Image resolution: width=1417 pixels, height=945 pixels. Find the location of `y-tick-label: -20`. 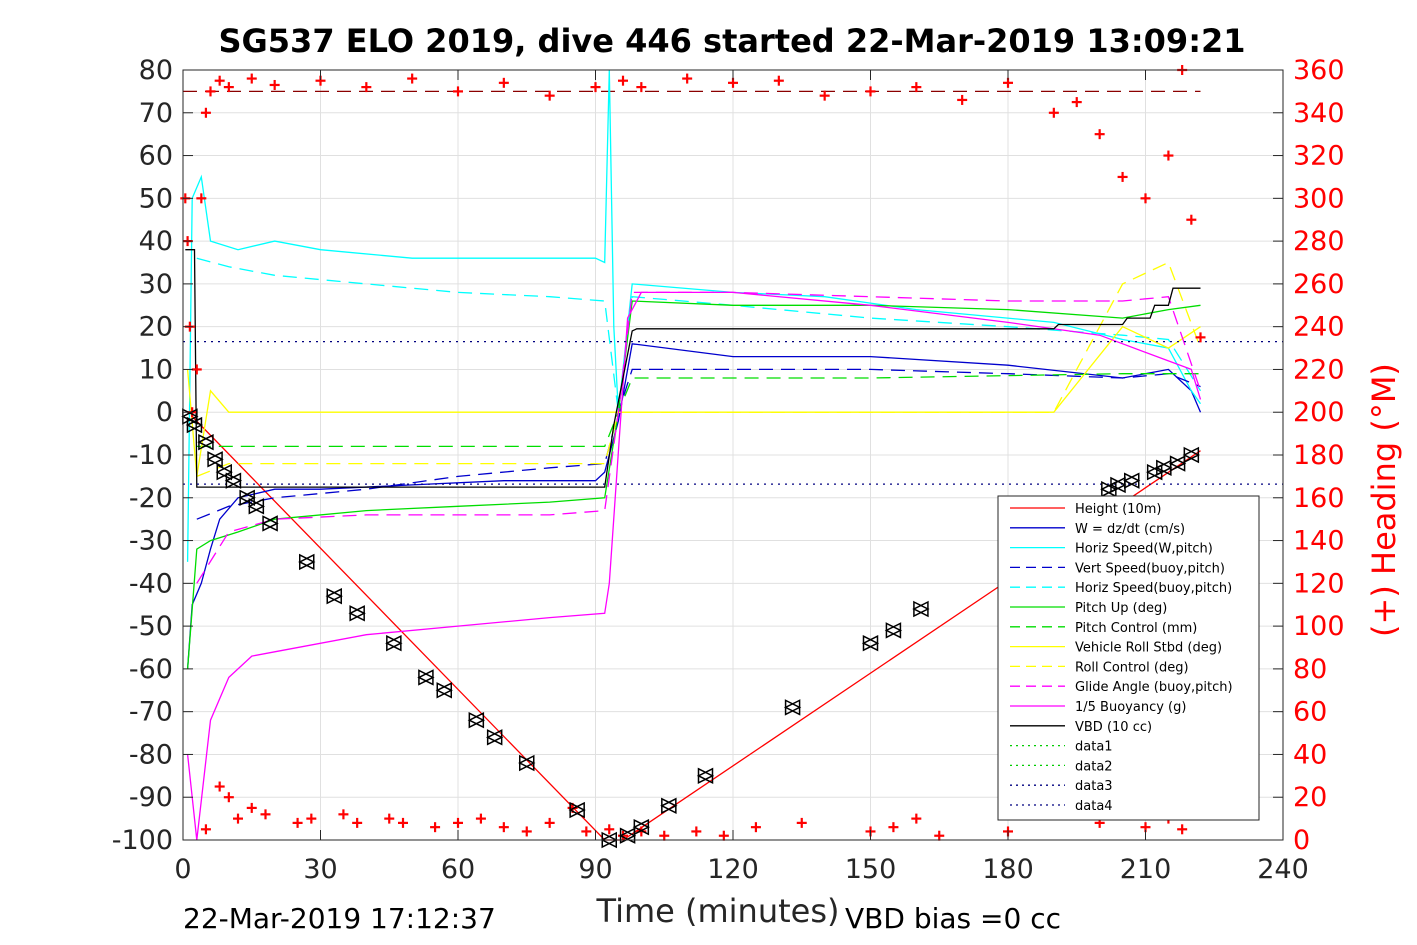

y-tick-label: -20 is located at coordinates (151, 498).